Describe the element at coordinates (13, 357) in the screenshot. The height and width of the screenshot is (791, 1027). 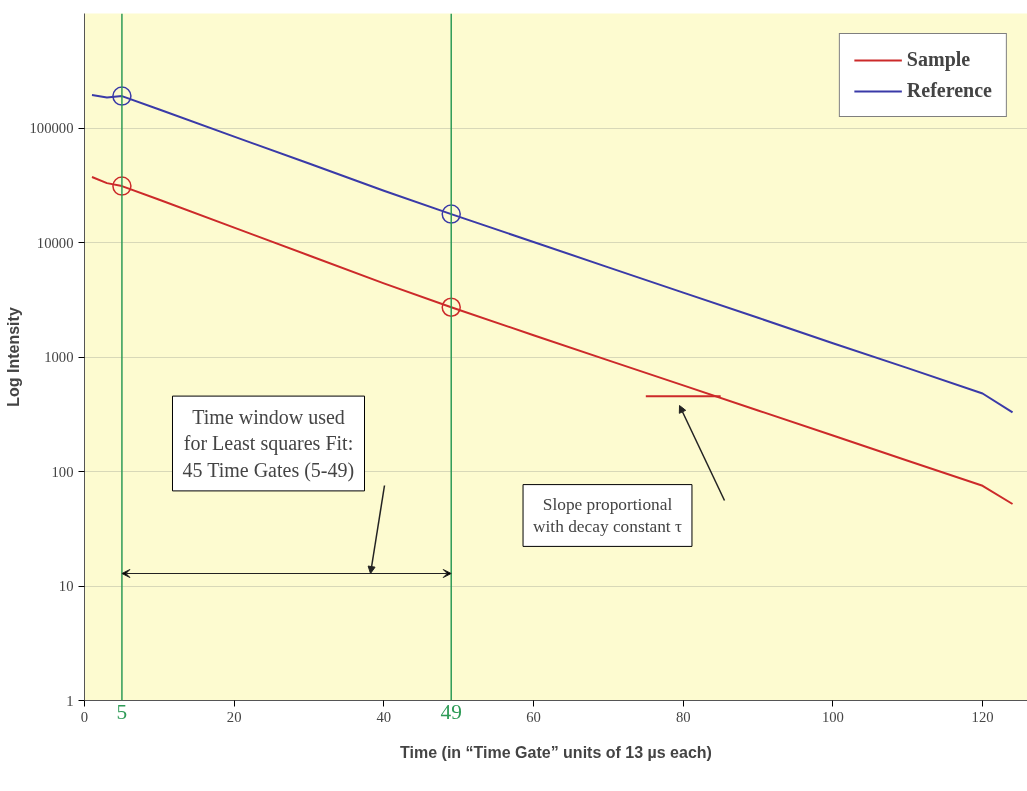
I see `y-axis-title: Log Intensity` at that location.